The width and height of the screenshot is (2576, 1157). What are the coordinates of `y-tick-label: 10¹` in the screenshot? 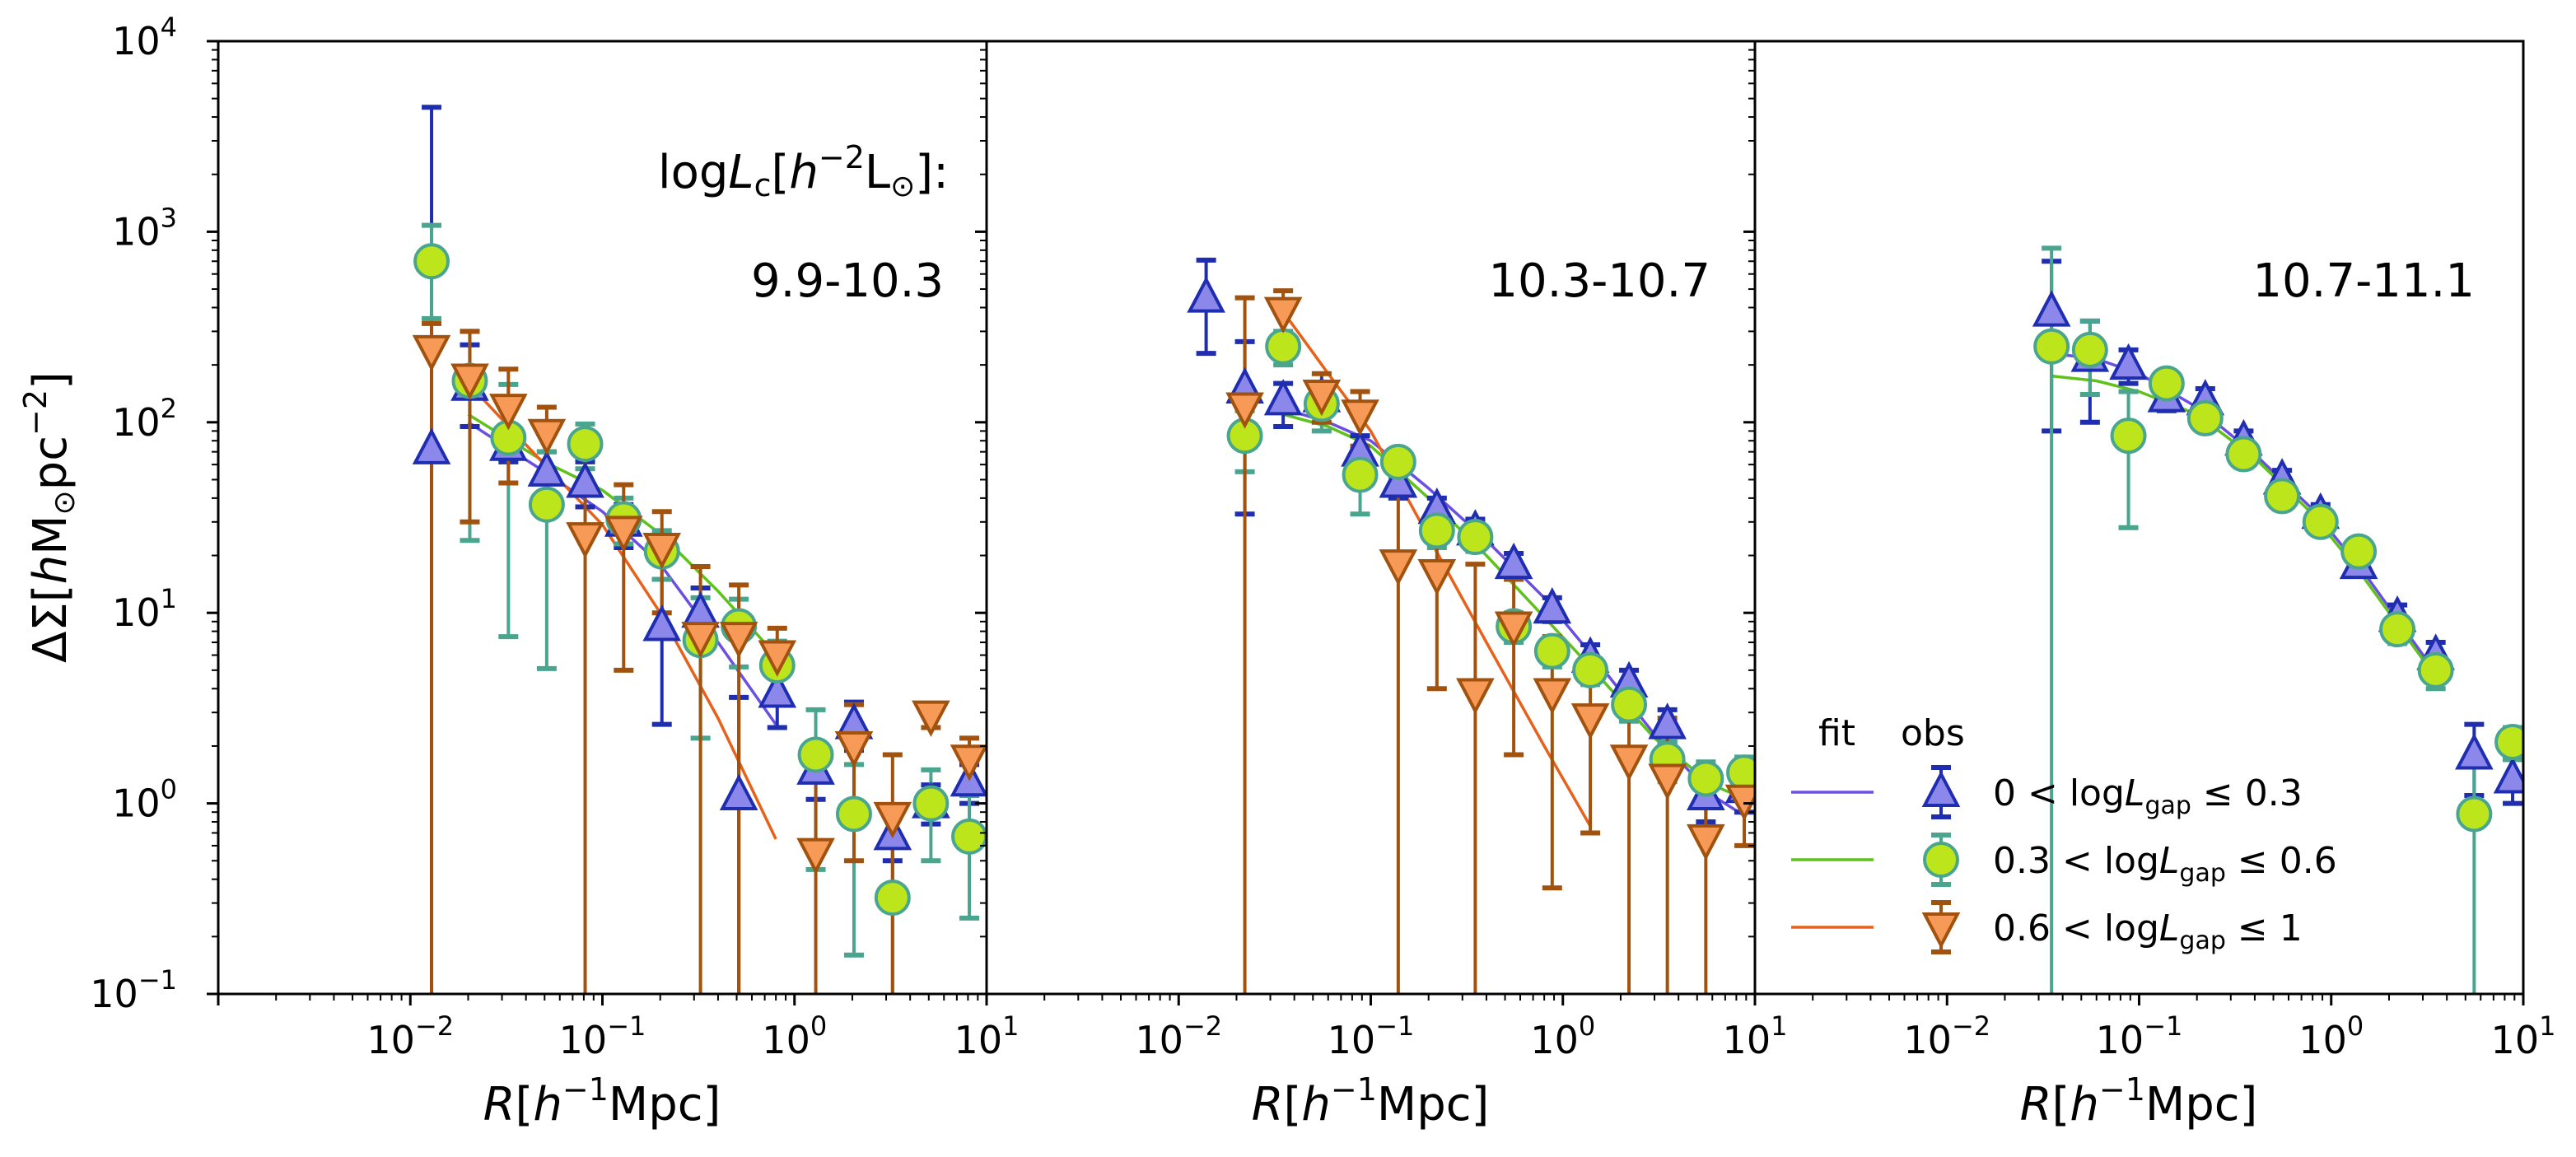 It's located at (144, 609).